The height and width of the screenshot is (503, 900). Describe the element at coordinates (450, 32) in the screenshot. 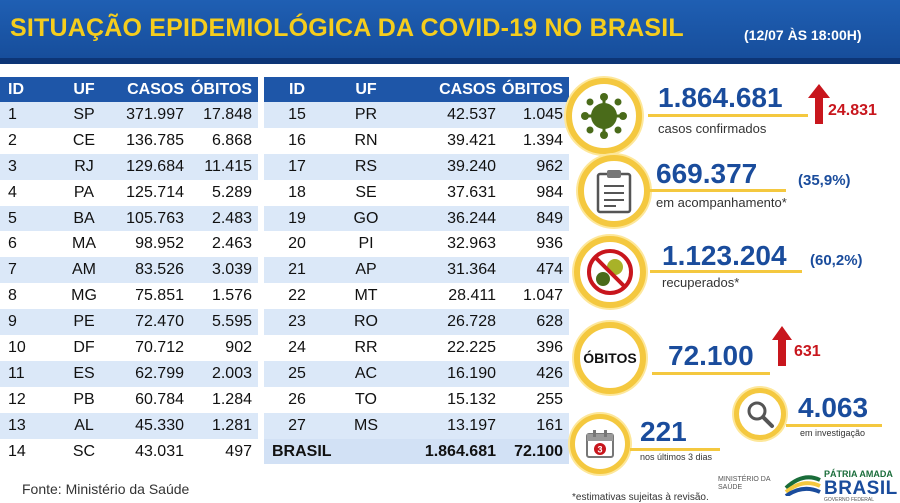

I see `header-banner` at that location.